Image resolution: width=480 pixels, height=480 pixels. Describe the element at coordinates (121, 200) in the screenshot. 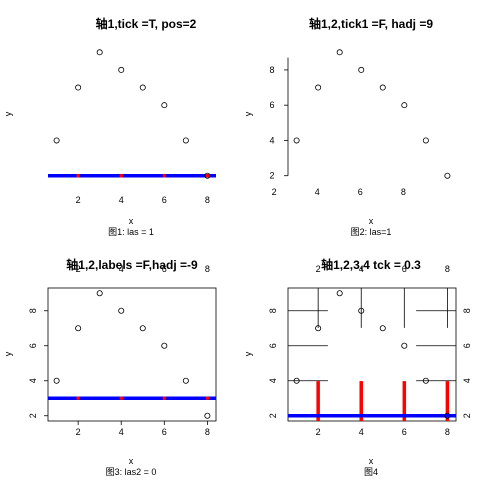

I see `panel-1-x-tick-label: 4` at that location.